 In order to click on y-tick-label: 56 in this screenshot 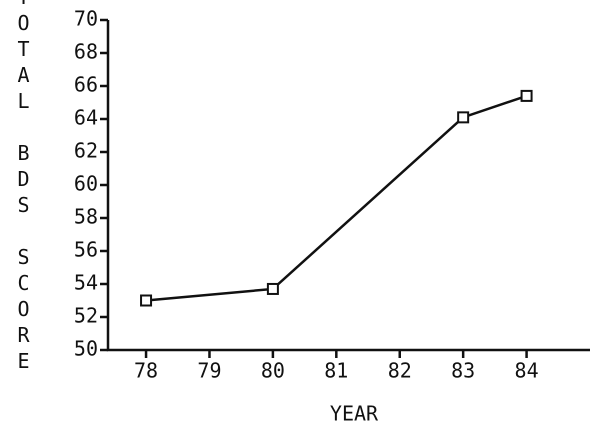, I will do `click(86, 250)`.